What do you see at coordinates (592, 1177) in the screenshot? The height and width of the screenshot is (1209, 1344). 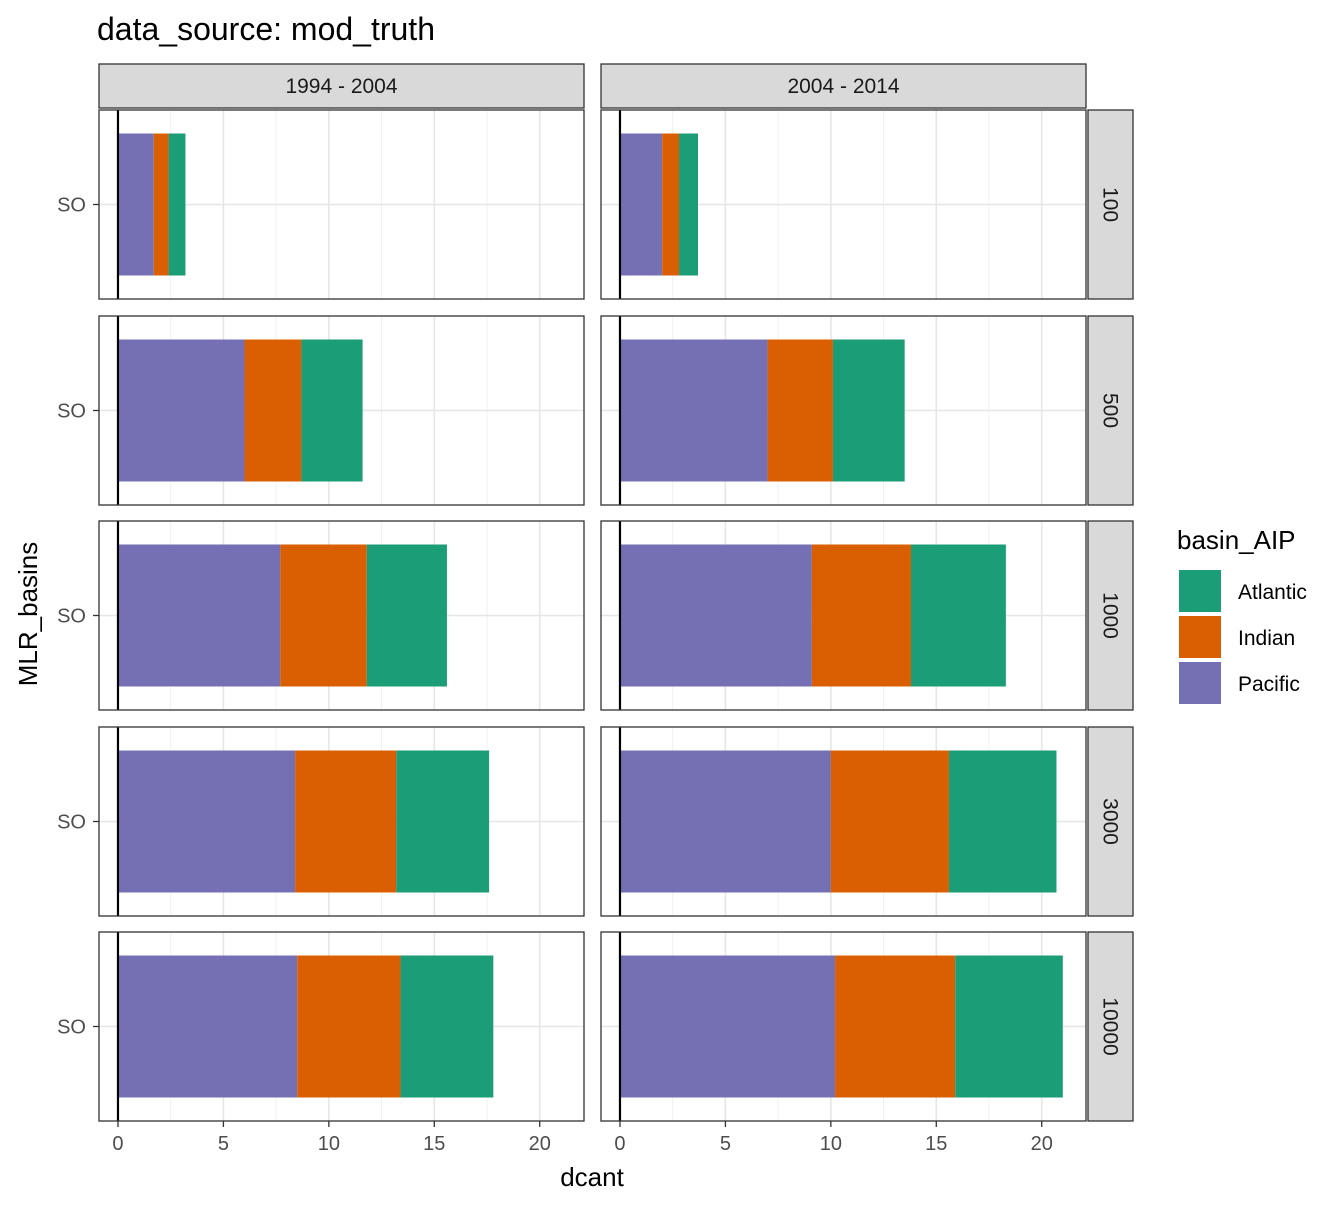 I see `x-axis-title: dcant` at bounding box center [592, 1177].